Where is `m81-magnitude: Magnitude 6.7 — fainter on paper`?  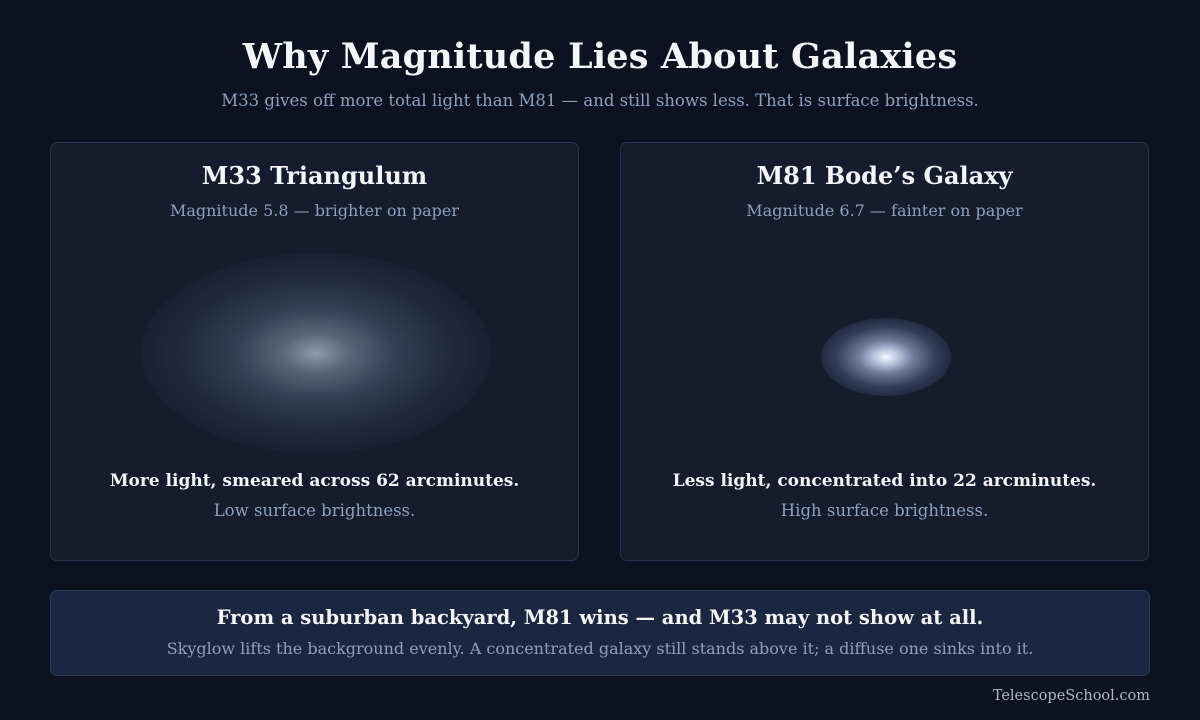
m81-magnitude: Magnitude 6.7 — fainter on paper is located at coordinates (884, 210).